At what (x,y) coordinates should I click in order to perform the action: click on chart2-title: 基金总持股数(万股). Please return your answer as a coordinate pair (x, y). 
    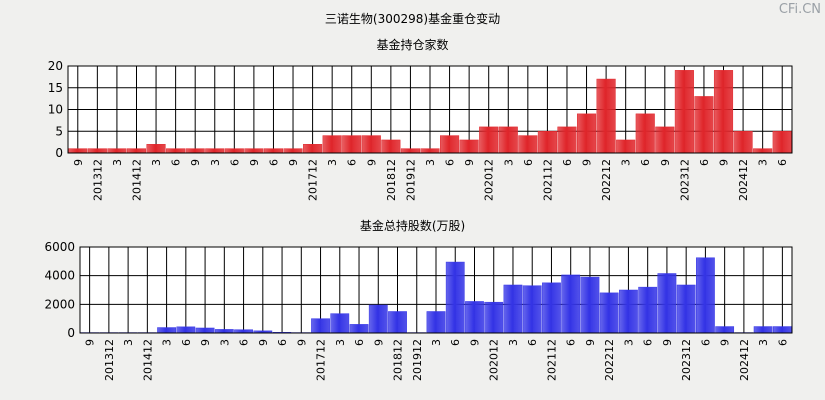
    Looking at the image, I should click on (412, 226).